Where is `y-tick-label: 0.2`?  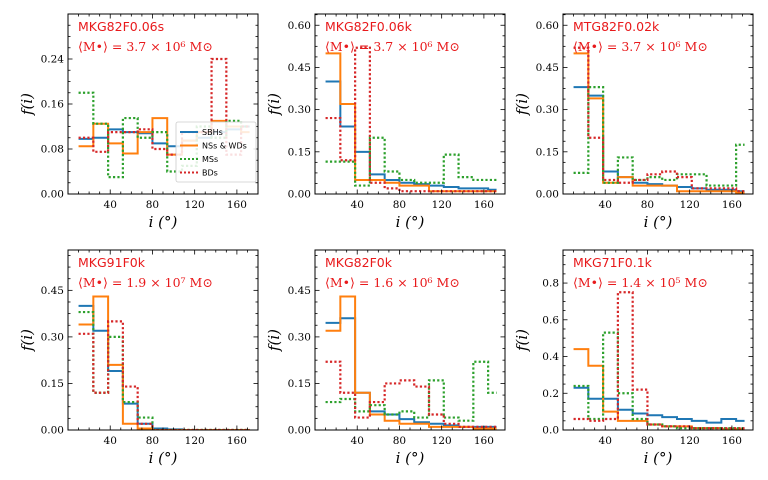
y-tick-label: 0.2 is located at coordinates (550, 394).